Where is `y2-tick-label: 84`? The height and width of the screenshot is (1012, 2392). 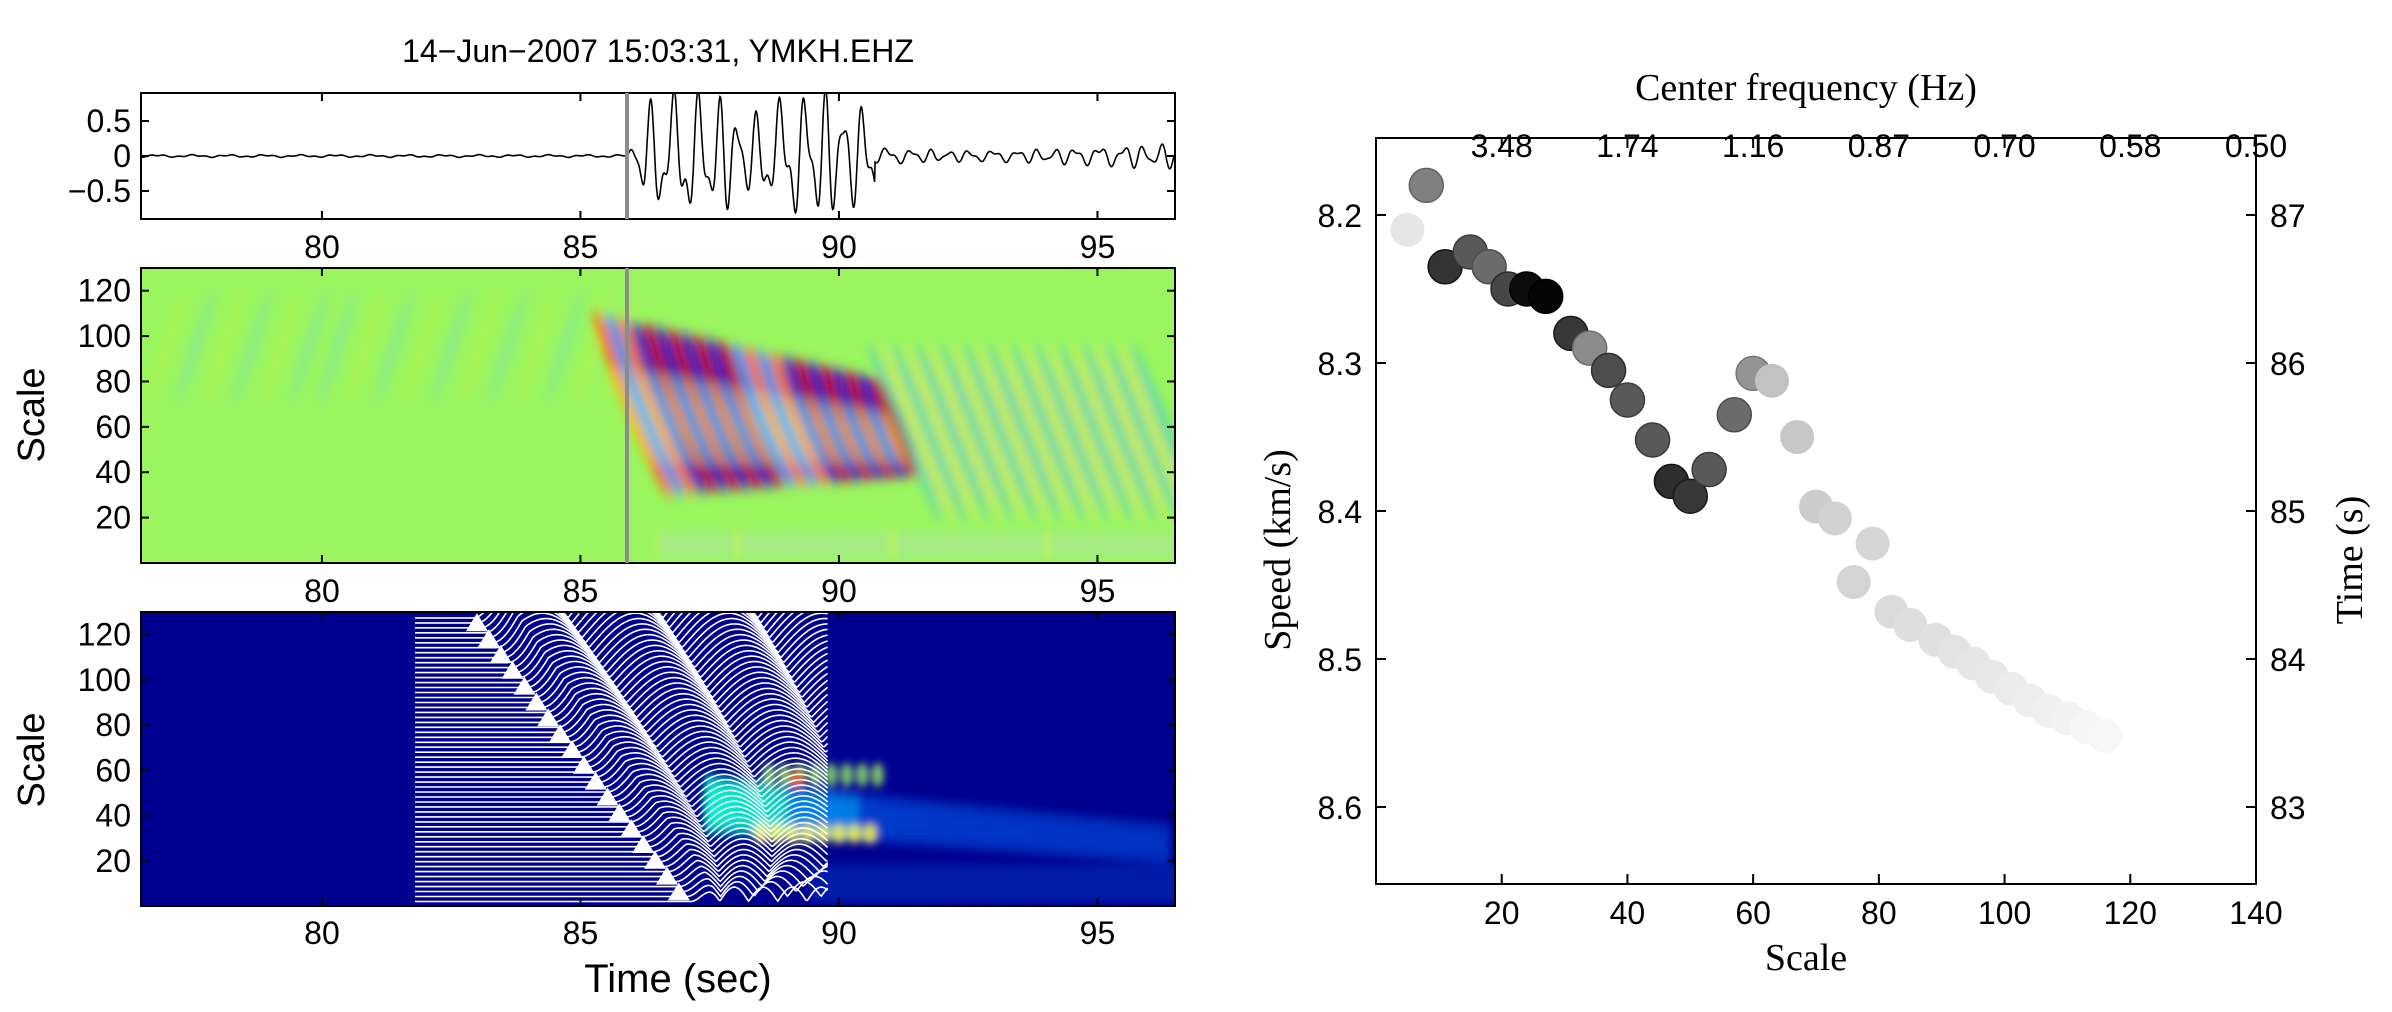 y2-tick-label: 84 is located at coordinates (2288, 660).